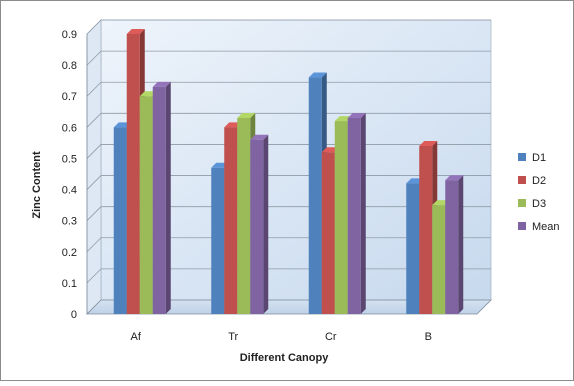 Image resolution: width=574 pixels, height=386 pixels. What do you see at coordinates (428, 337) in the screenshot?
I see `x-tick-label: B` at bounding box center [428, 337].